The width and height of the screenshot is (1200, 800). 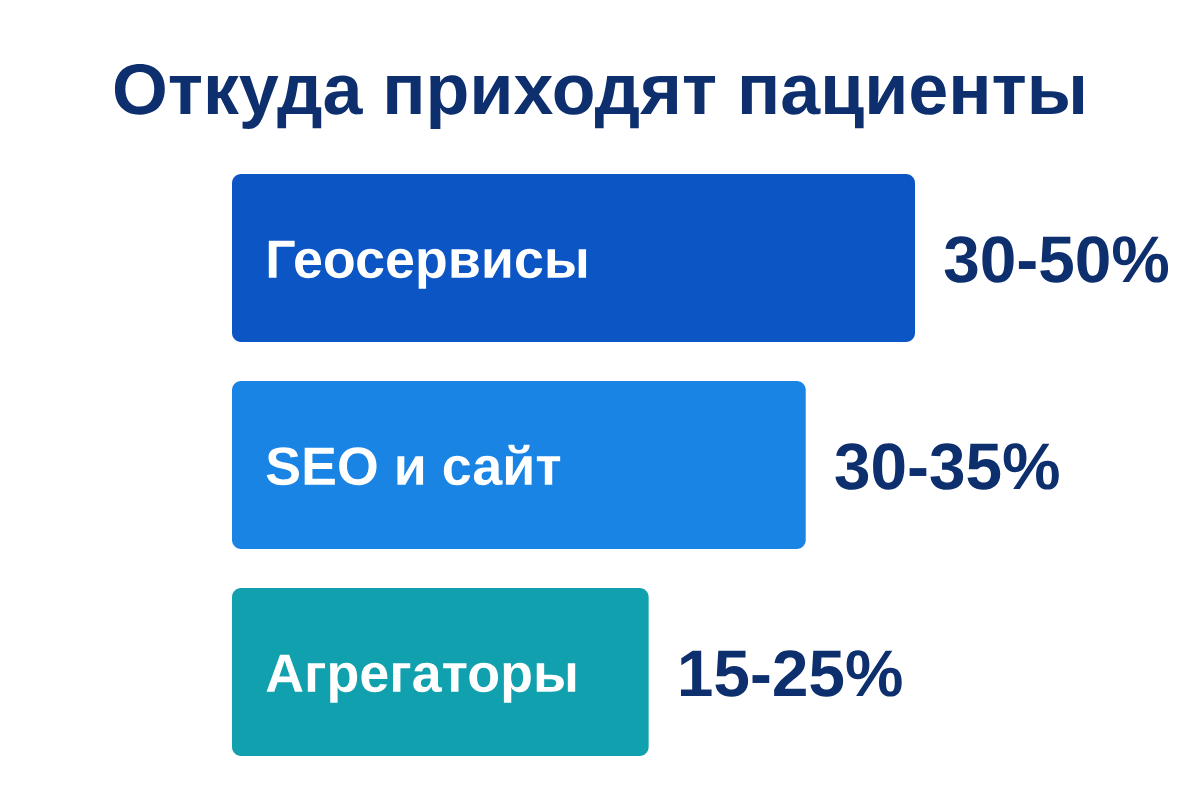 What do you see at coordinates (427, 264) in the screenshot?
I see `y-tick-label: Геосервисы` at bounding box center [427, 264].